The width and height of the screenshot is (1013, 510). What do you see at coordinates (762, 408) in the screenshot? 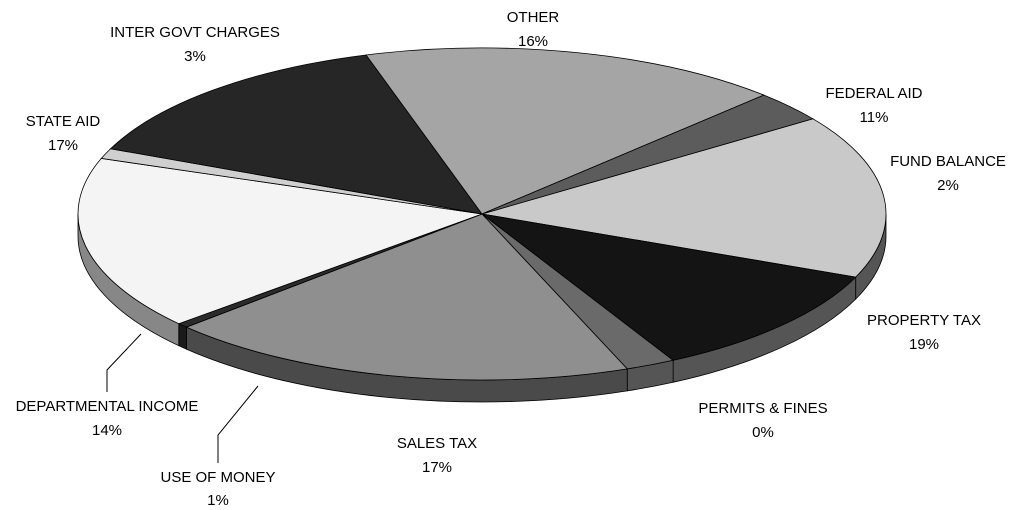
I see `slice-name-permits-fines: PERMITS & FINES` at bounding box center [762, 408].